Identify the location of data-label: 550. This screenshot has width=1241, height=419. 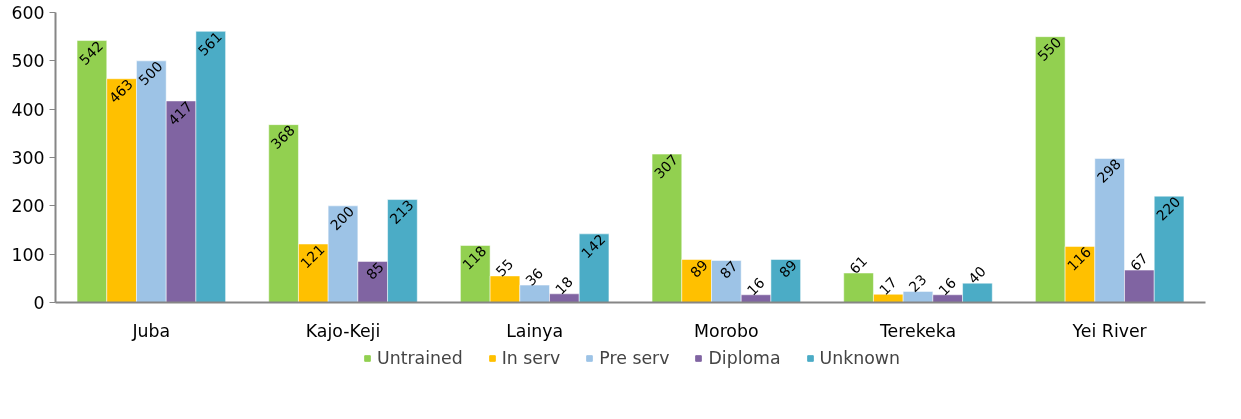
(1049, 49).